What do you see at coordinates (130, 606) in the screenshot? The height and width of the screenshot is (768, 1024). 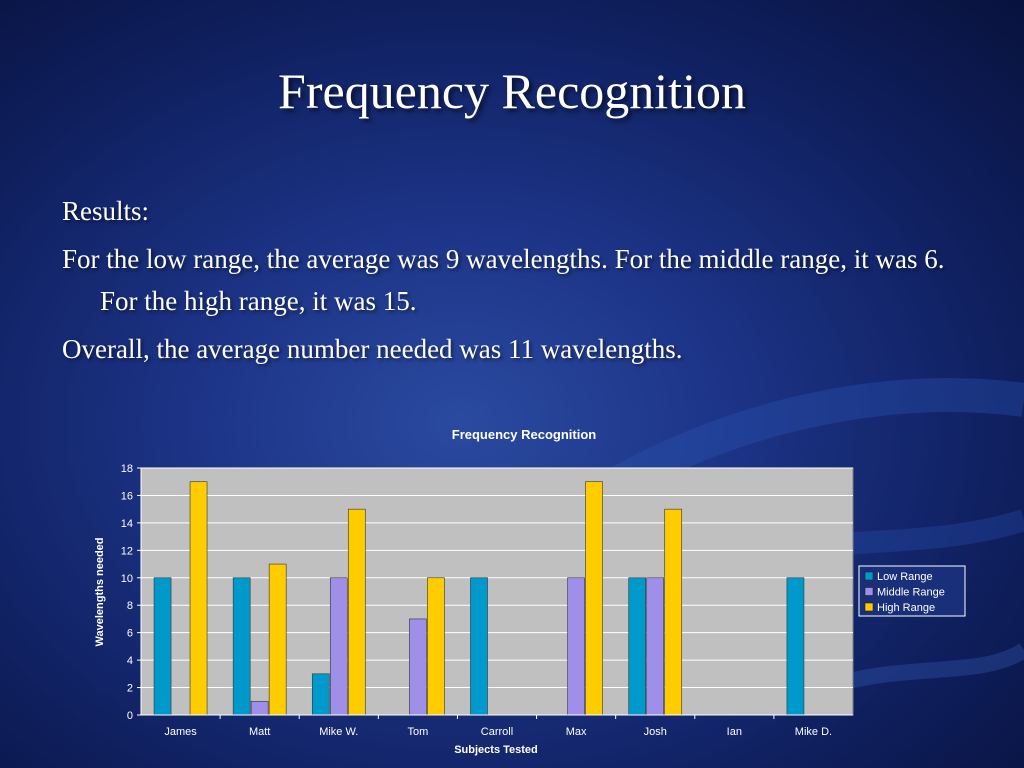 I see `y-tick-label: 8` at bounding box center [130, 606].